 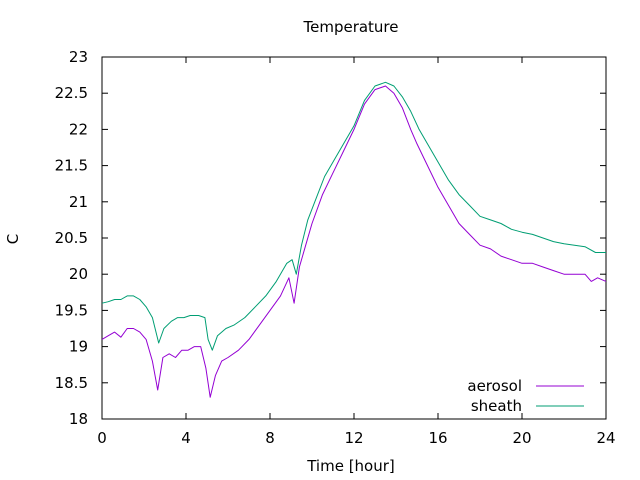 What do you see at coordinates (521, 438) in the screenshot?
I see `x-tick-label: 20` at bounding box center [521, 438].